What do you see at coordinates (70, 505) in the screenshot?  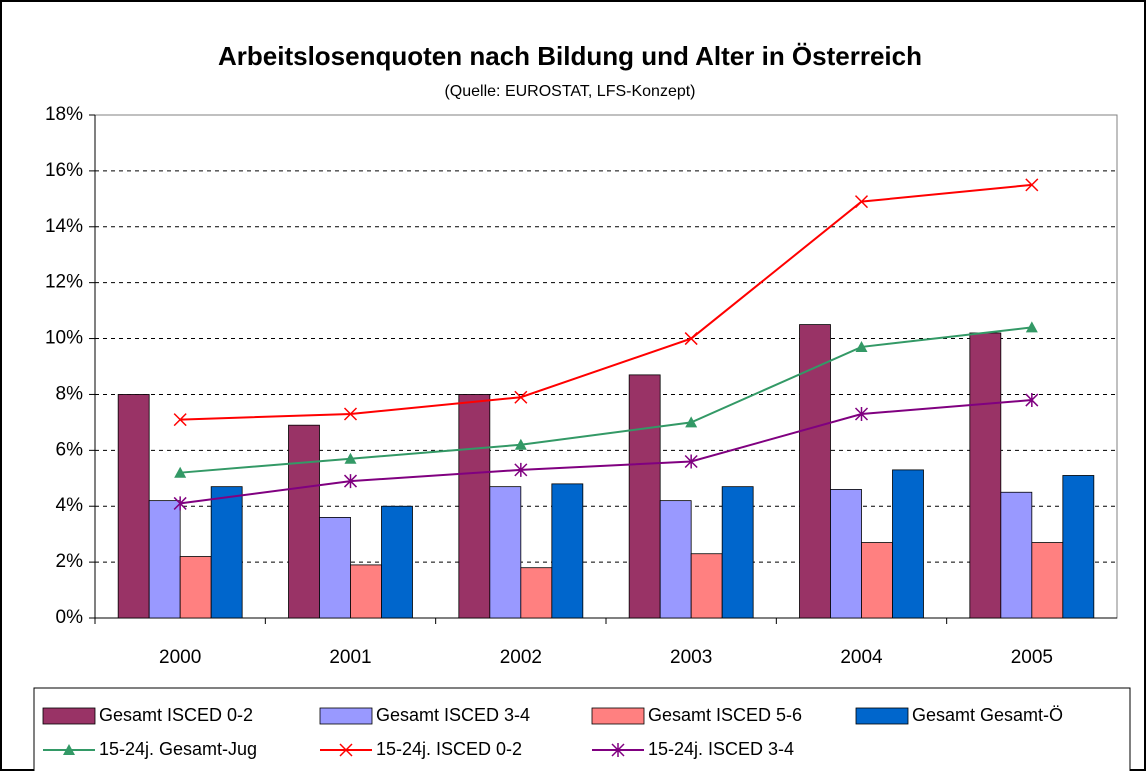 I see `y-tick-label: 4%` at bounding box center [70, 505].